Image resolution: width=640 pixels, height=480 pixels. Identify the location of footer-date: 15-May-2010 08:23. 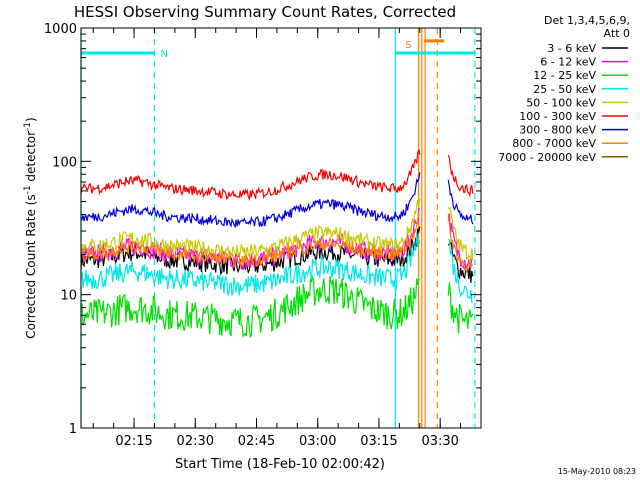
(597, 471).